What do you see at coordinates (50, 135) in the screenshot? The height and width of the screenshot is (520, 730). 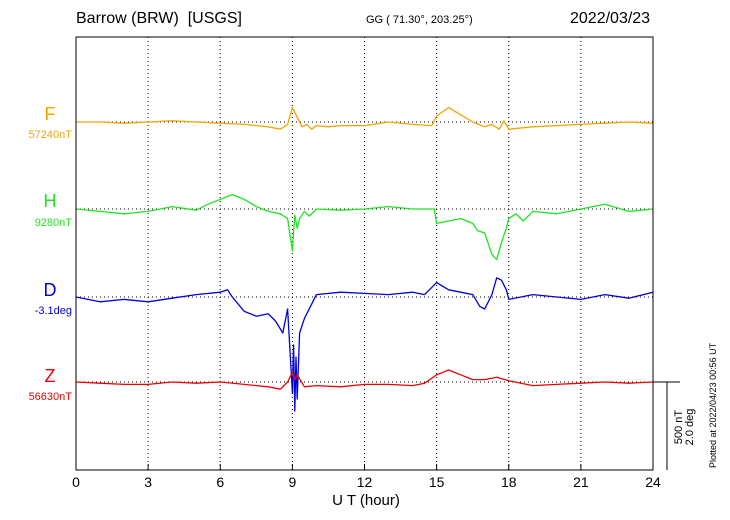 I see `channel-baseline-f: 57240nT` at bounding box center [50, 135].